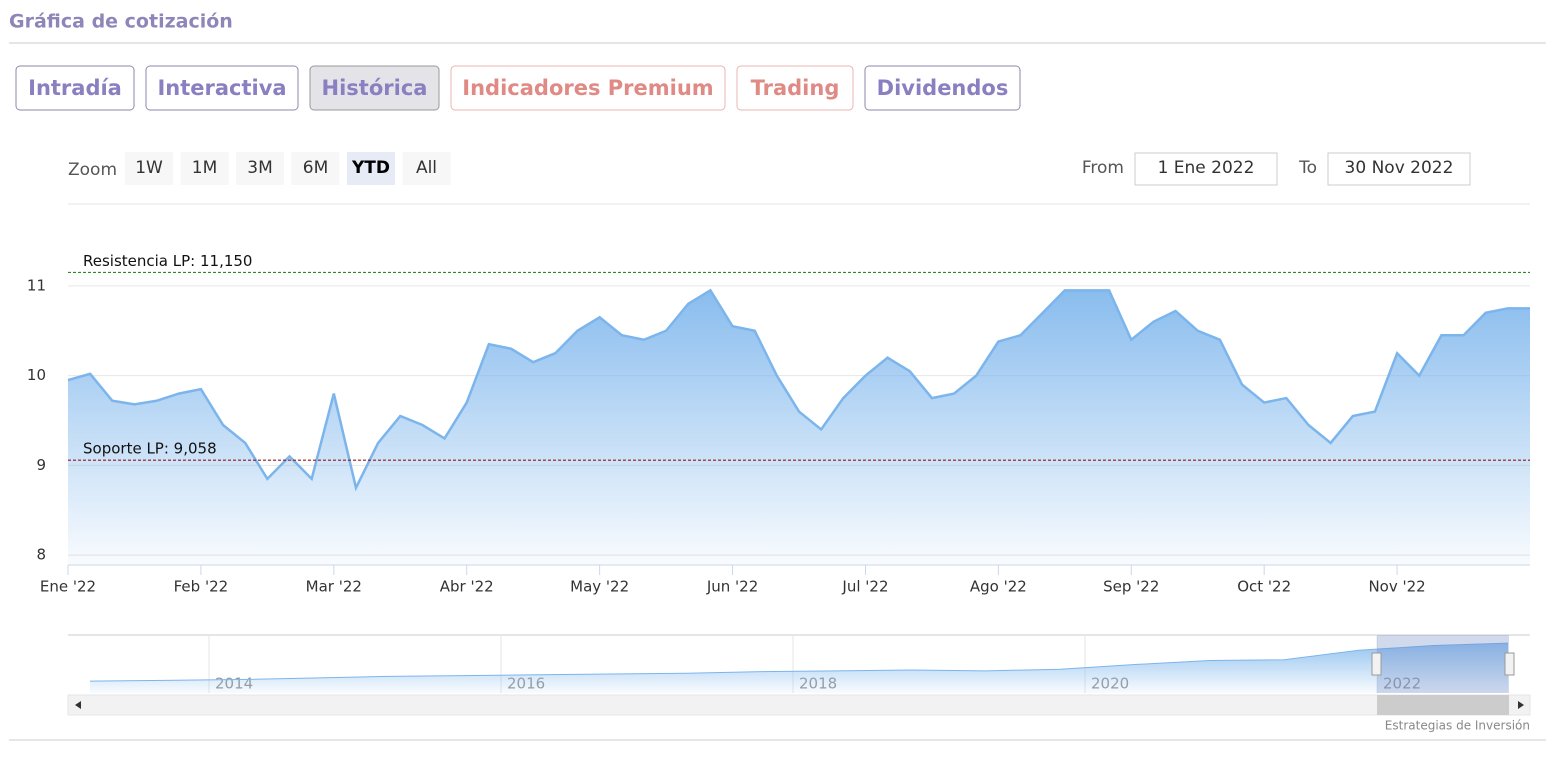  What do you see at coordinates (150, 449) in the screenshot?
I see `plot-line-label: Soporte LP: 9,058` at bounding box center [150, 449].